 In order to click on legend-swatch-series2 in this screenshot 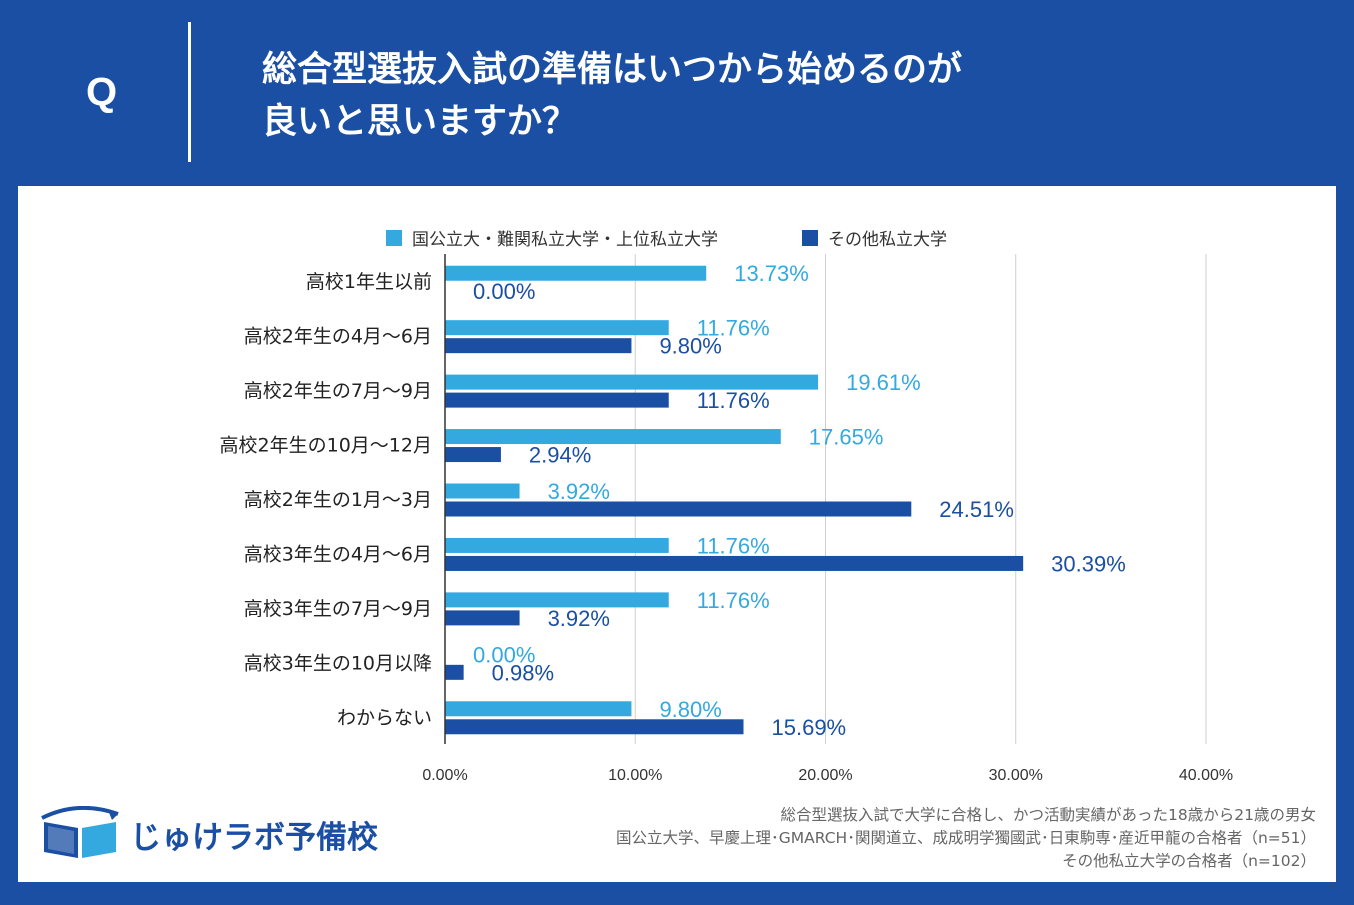, I will do `click(810, 237)`.